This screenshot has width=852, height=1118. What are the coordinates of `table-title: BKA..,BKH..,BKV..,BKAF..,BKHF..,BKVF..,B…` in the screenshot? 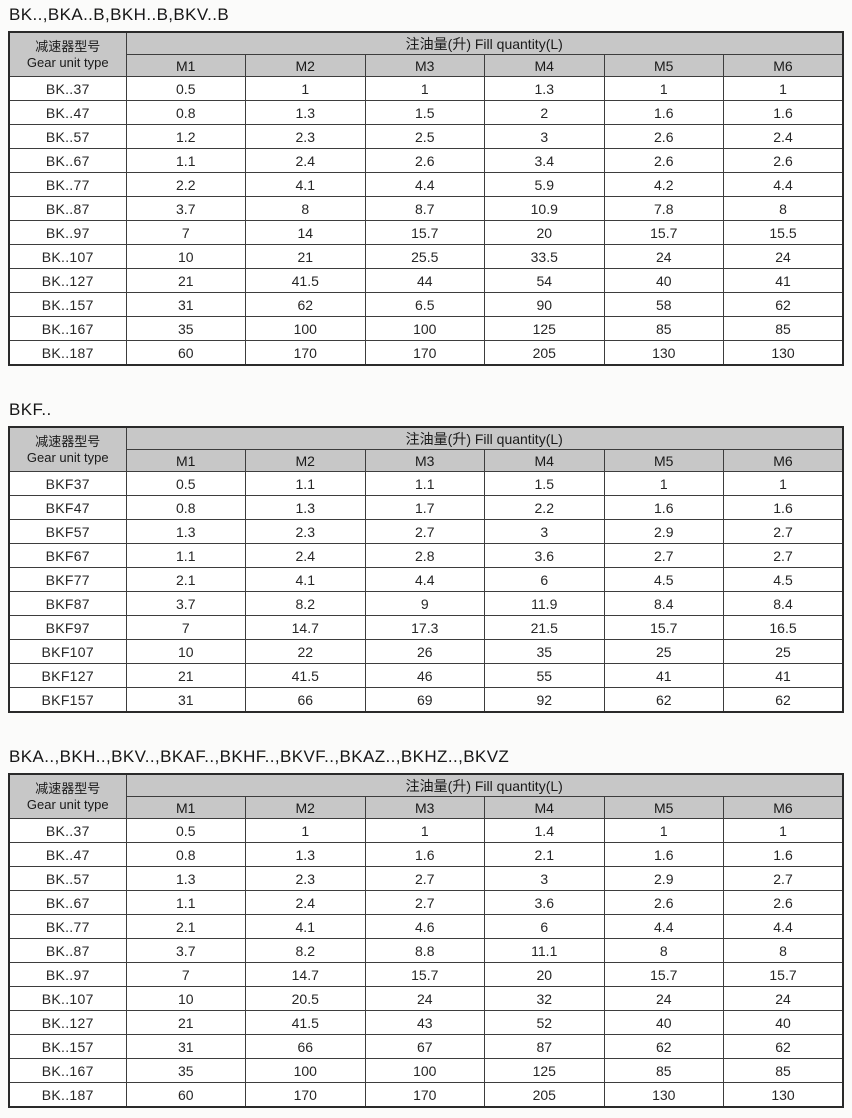 It's located at (259, 756).